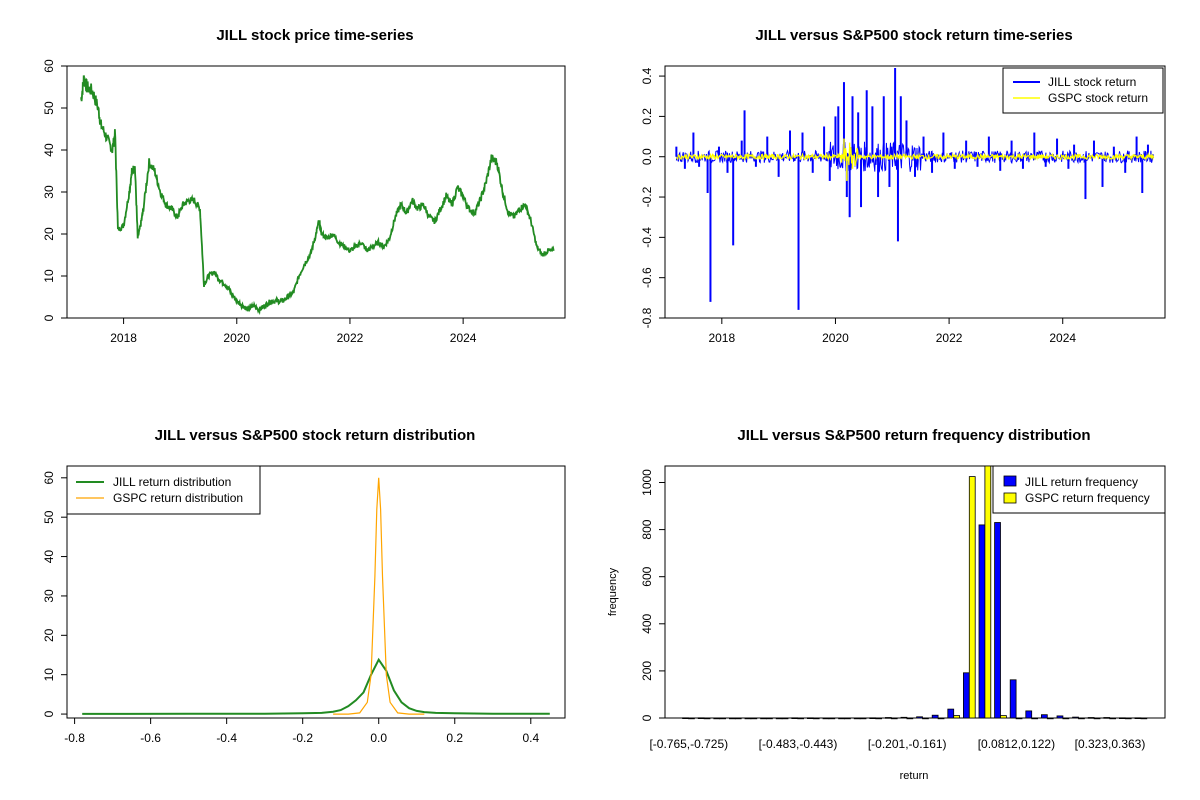 This screenshot has height=800, width=1200. Describe the element at coordinates (49, 276) in the screenshot. I see `price-ytick-label-1: 10` at that location.